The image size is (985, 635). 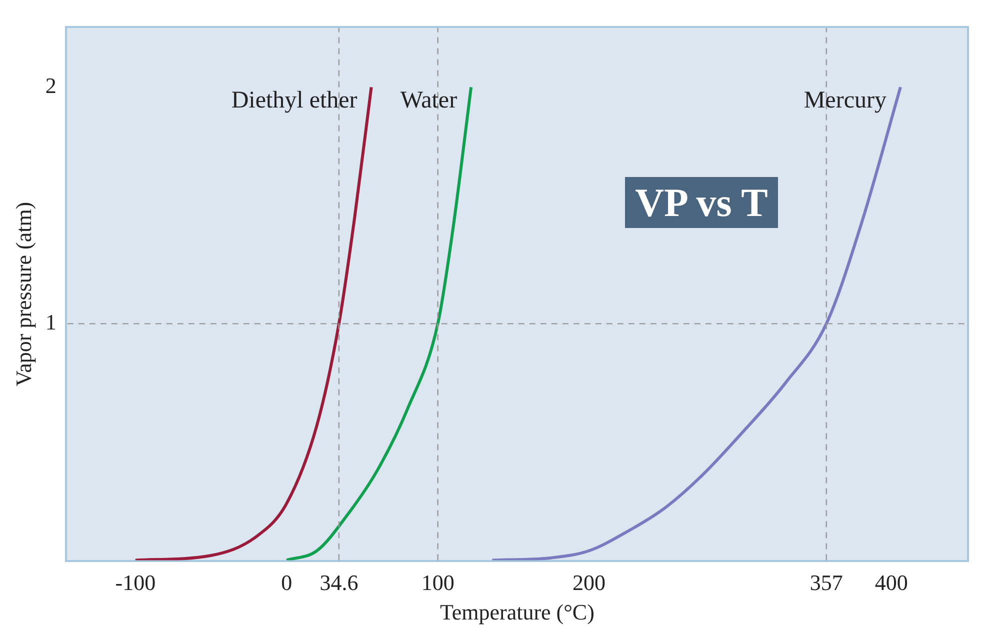 I want to click on x-tick-label: -100, so click(x=135, y=583).